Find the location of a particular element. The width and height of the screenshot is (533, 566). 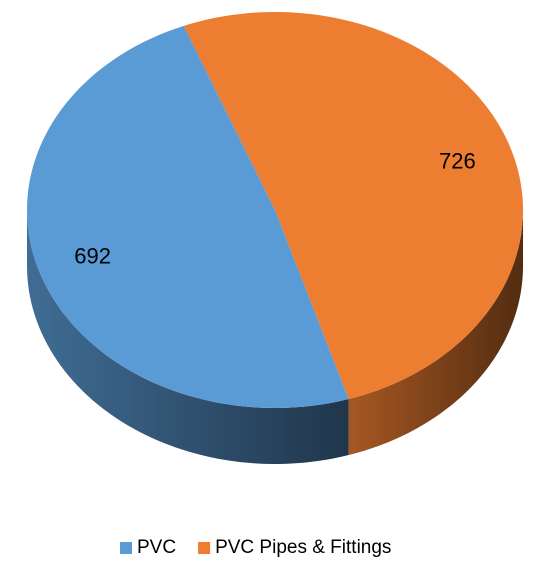

data-label: 726 is located at coordinates (457, 160).